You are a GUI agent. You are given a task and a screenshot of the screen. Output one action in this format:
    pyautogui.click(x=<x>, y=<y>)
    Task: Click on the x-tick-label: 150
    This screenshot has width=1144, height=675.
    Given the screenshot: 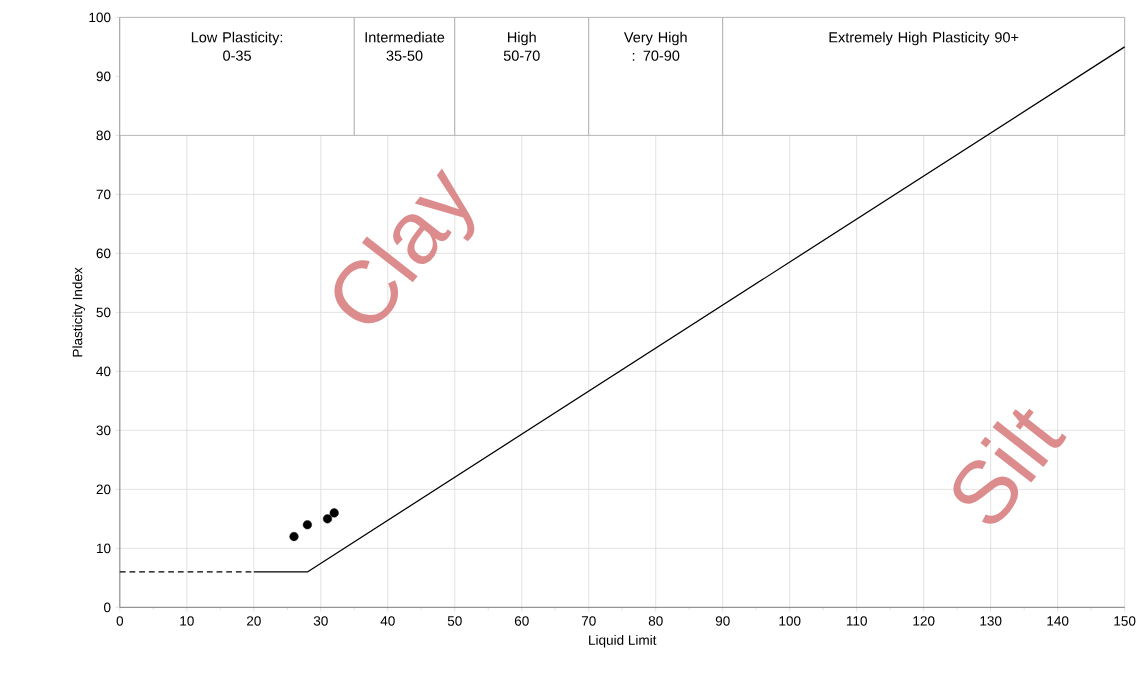 What is the action you would take?
    pyautogui.click(x=1125, y=621)
    